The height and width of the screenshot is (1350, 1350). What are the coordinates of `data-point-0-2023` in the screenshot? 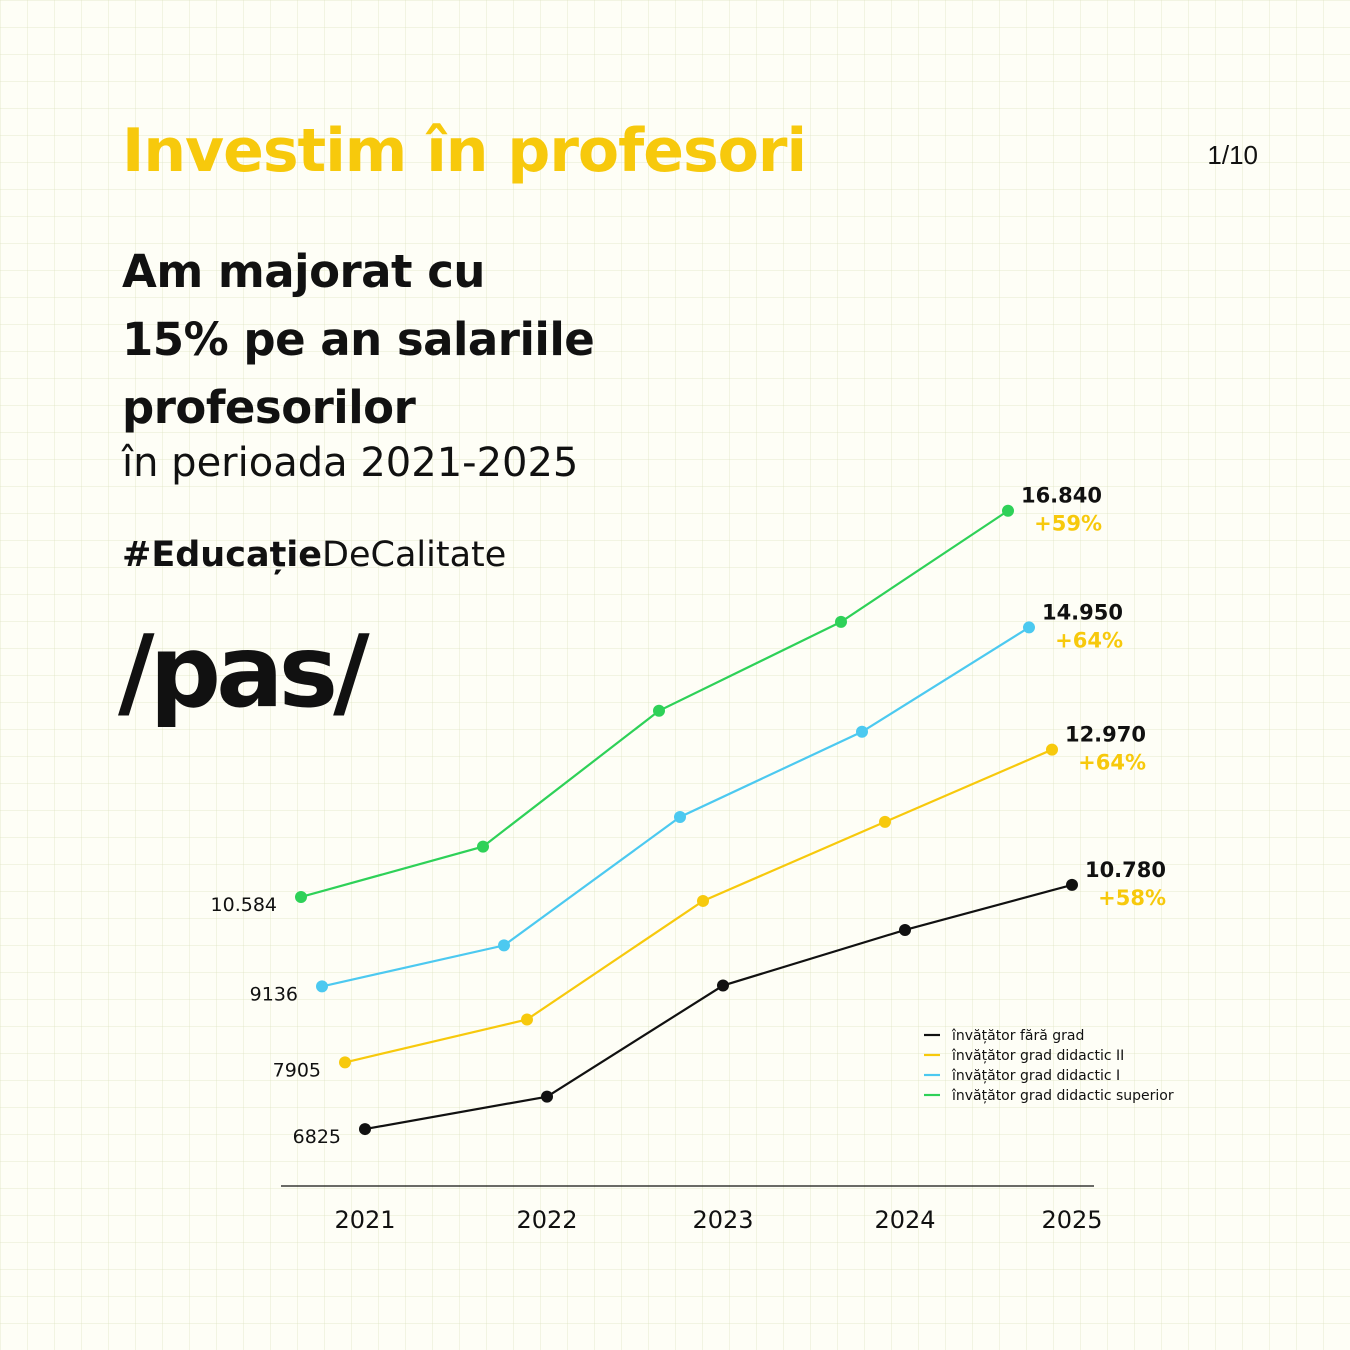 It's located at (723, 985).